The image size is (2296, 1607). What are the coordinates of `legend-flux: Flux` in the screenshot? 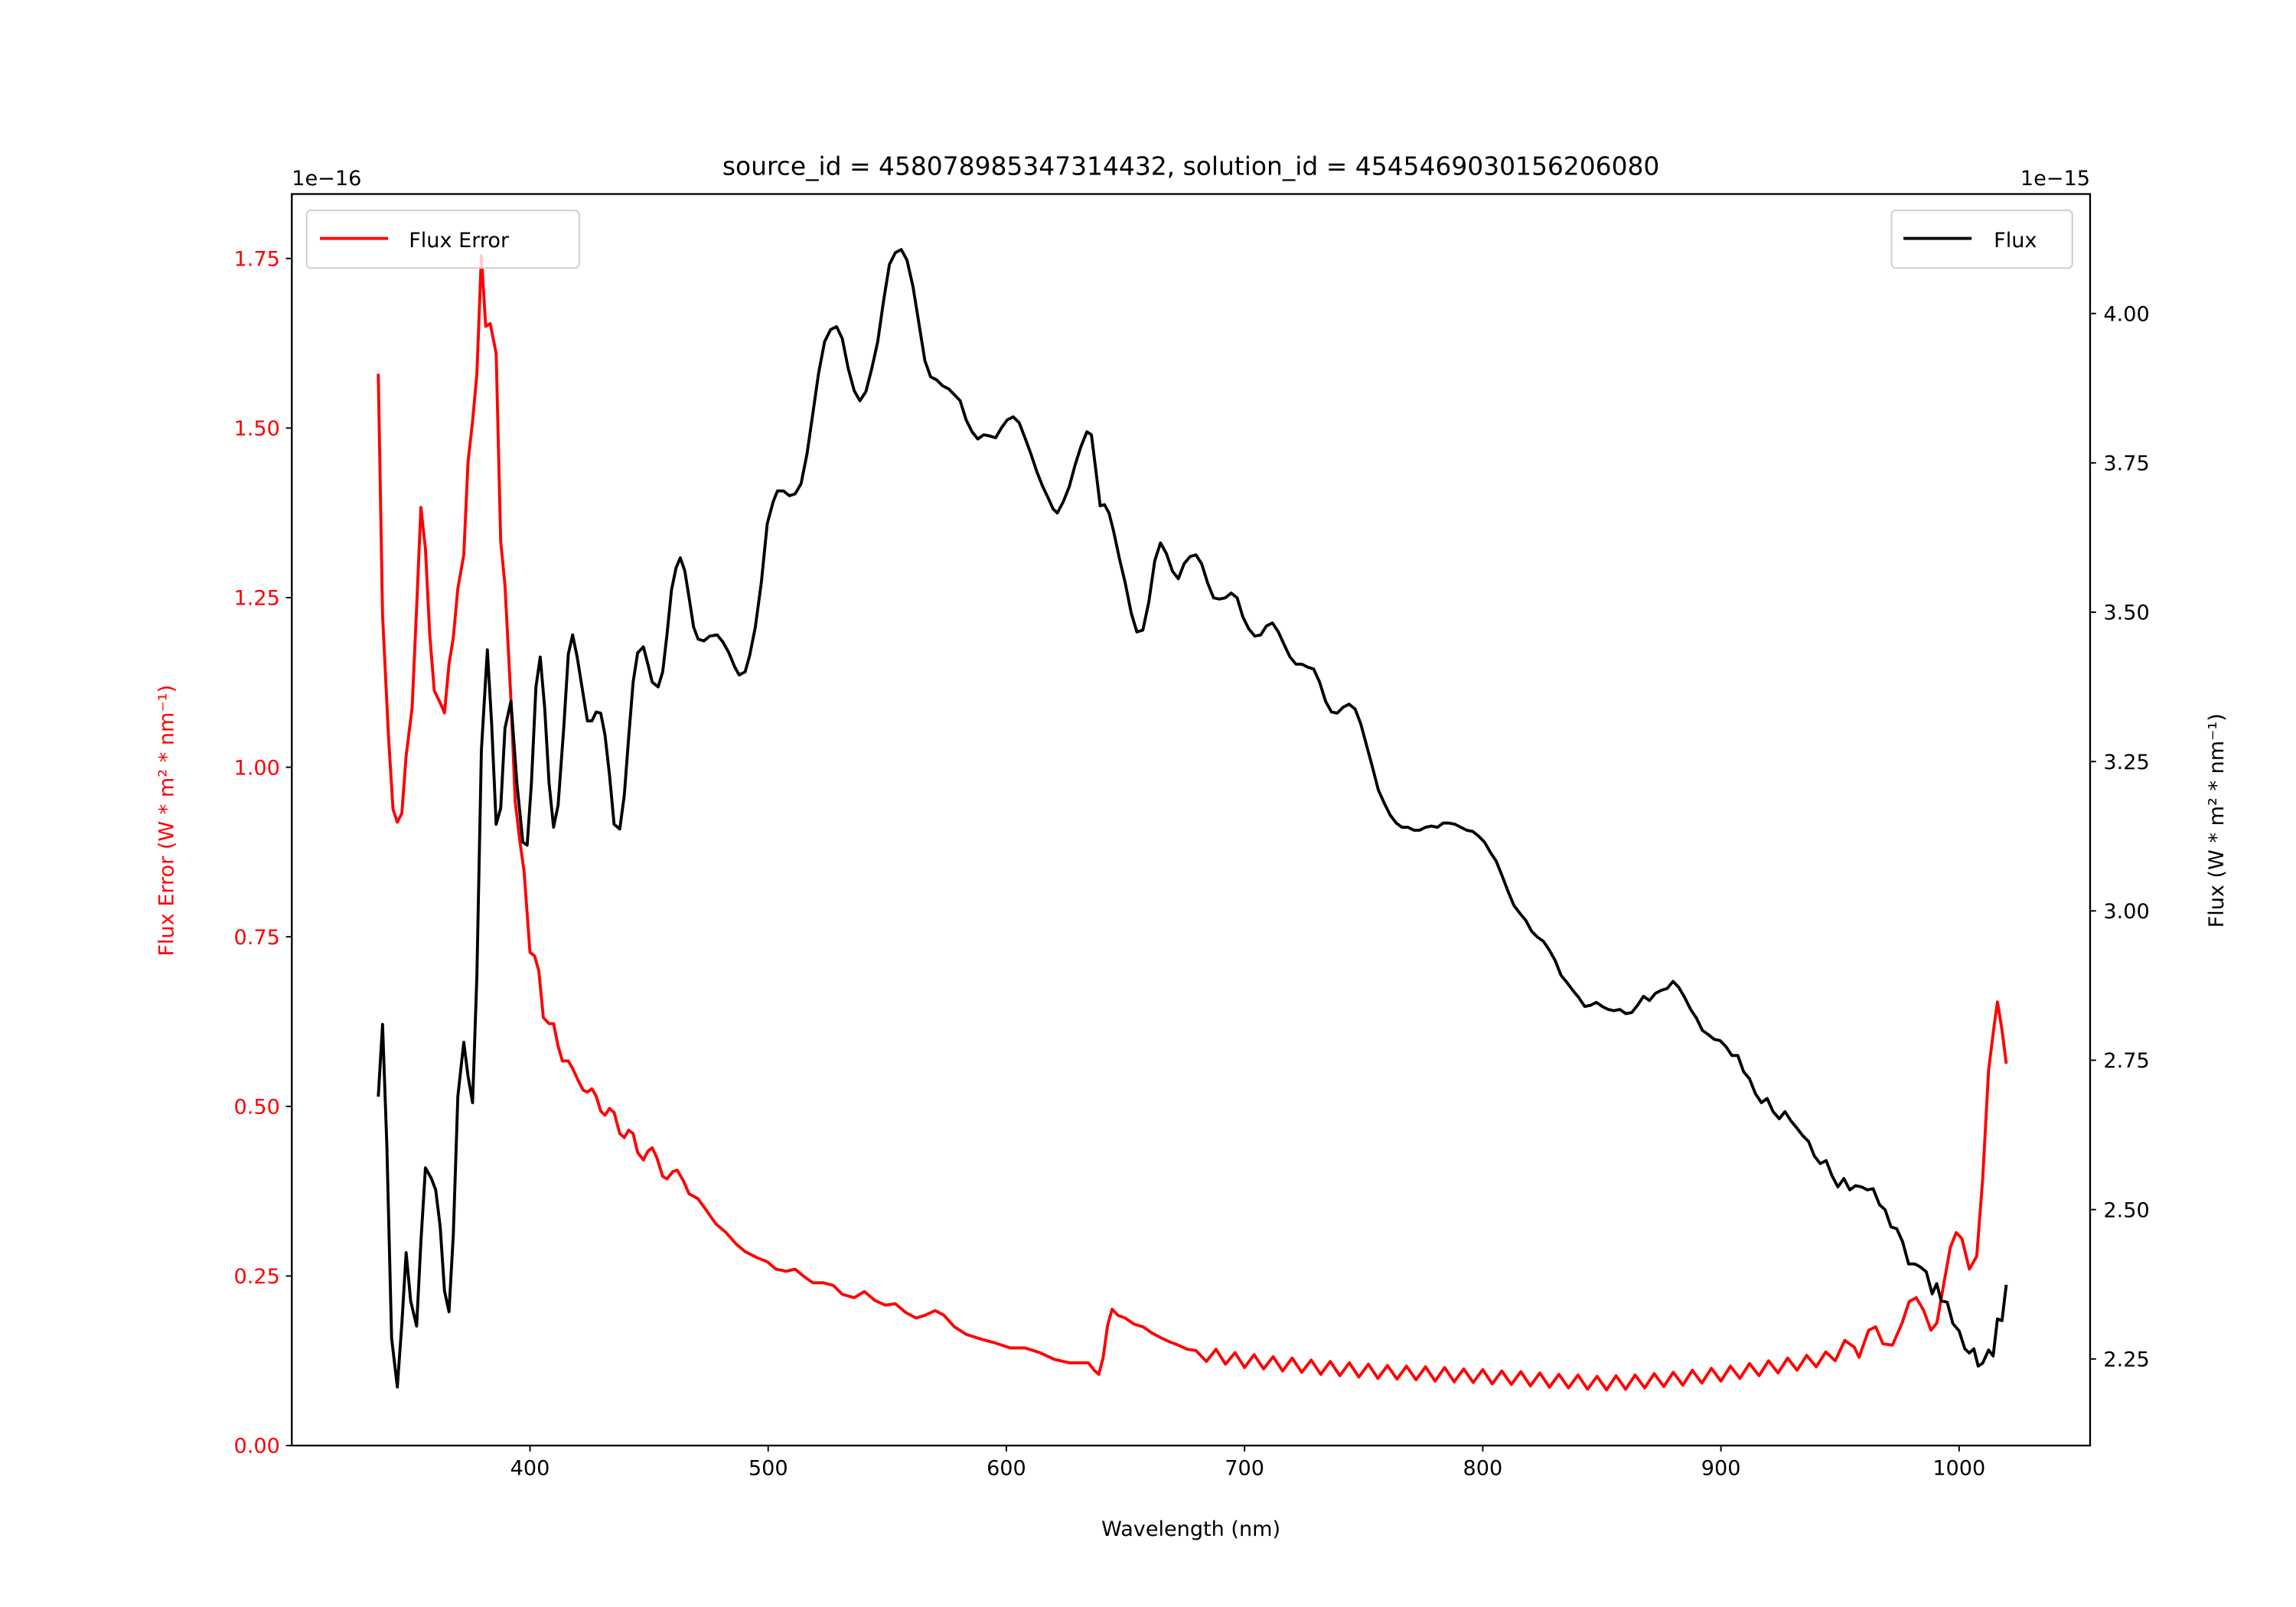 It's located at (1981, 239).